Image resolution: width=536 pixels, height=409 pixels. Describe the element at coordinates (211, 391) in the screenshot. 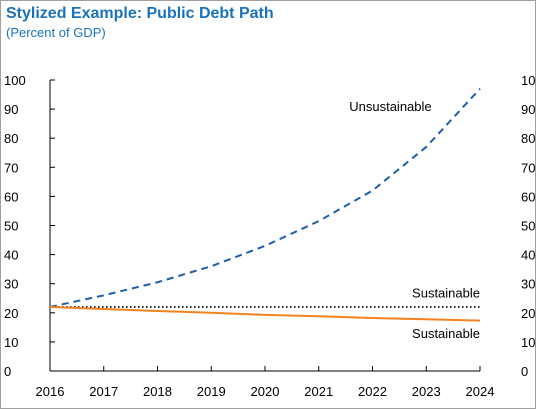

I see `x-tick-label: 2019` at that location.